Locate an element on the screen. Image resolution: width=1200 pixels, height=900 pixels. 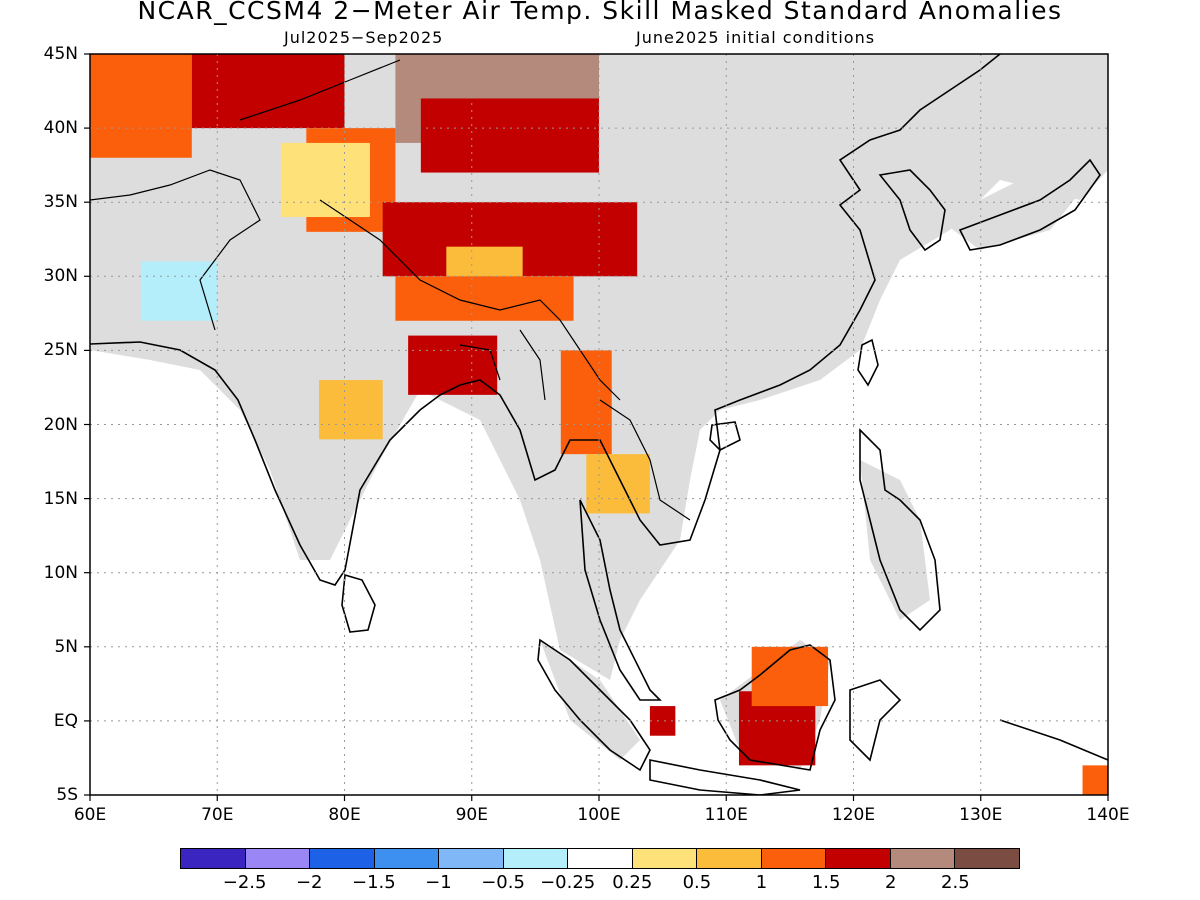
philippines-coastline is located at coordinates (900, 530).